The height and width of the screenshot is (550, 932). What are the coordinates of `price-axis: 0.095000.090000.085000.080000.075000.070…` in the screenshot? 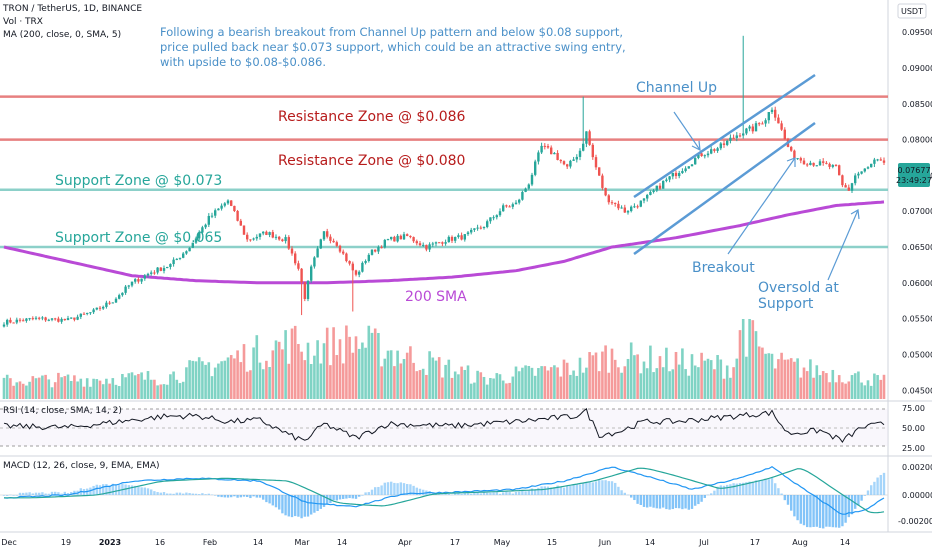 It's located at (917, 211).